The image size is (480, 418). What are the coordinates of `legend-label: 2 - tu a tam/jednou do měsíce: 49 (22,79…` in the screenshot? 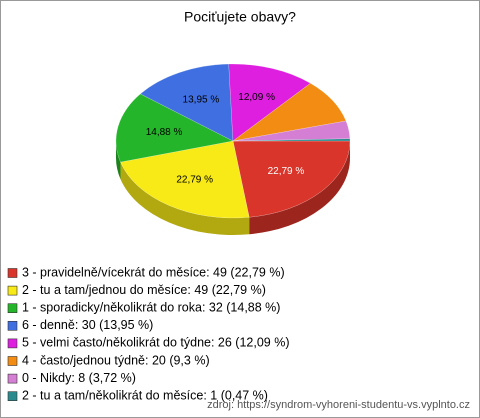 It's located at (144, 290).